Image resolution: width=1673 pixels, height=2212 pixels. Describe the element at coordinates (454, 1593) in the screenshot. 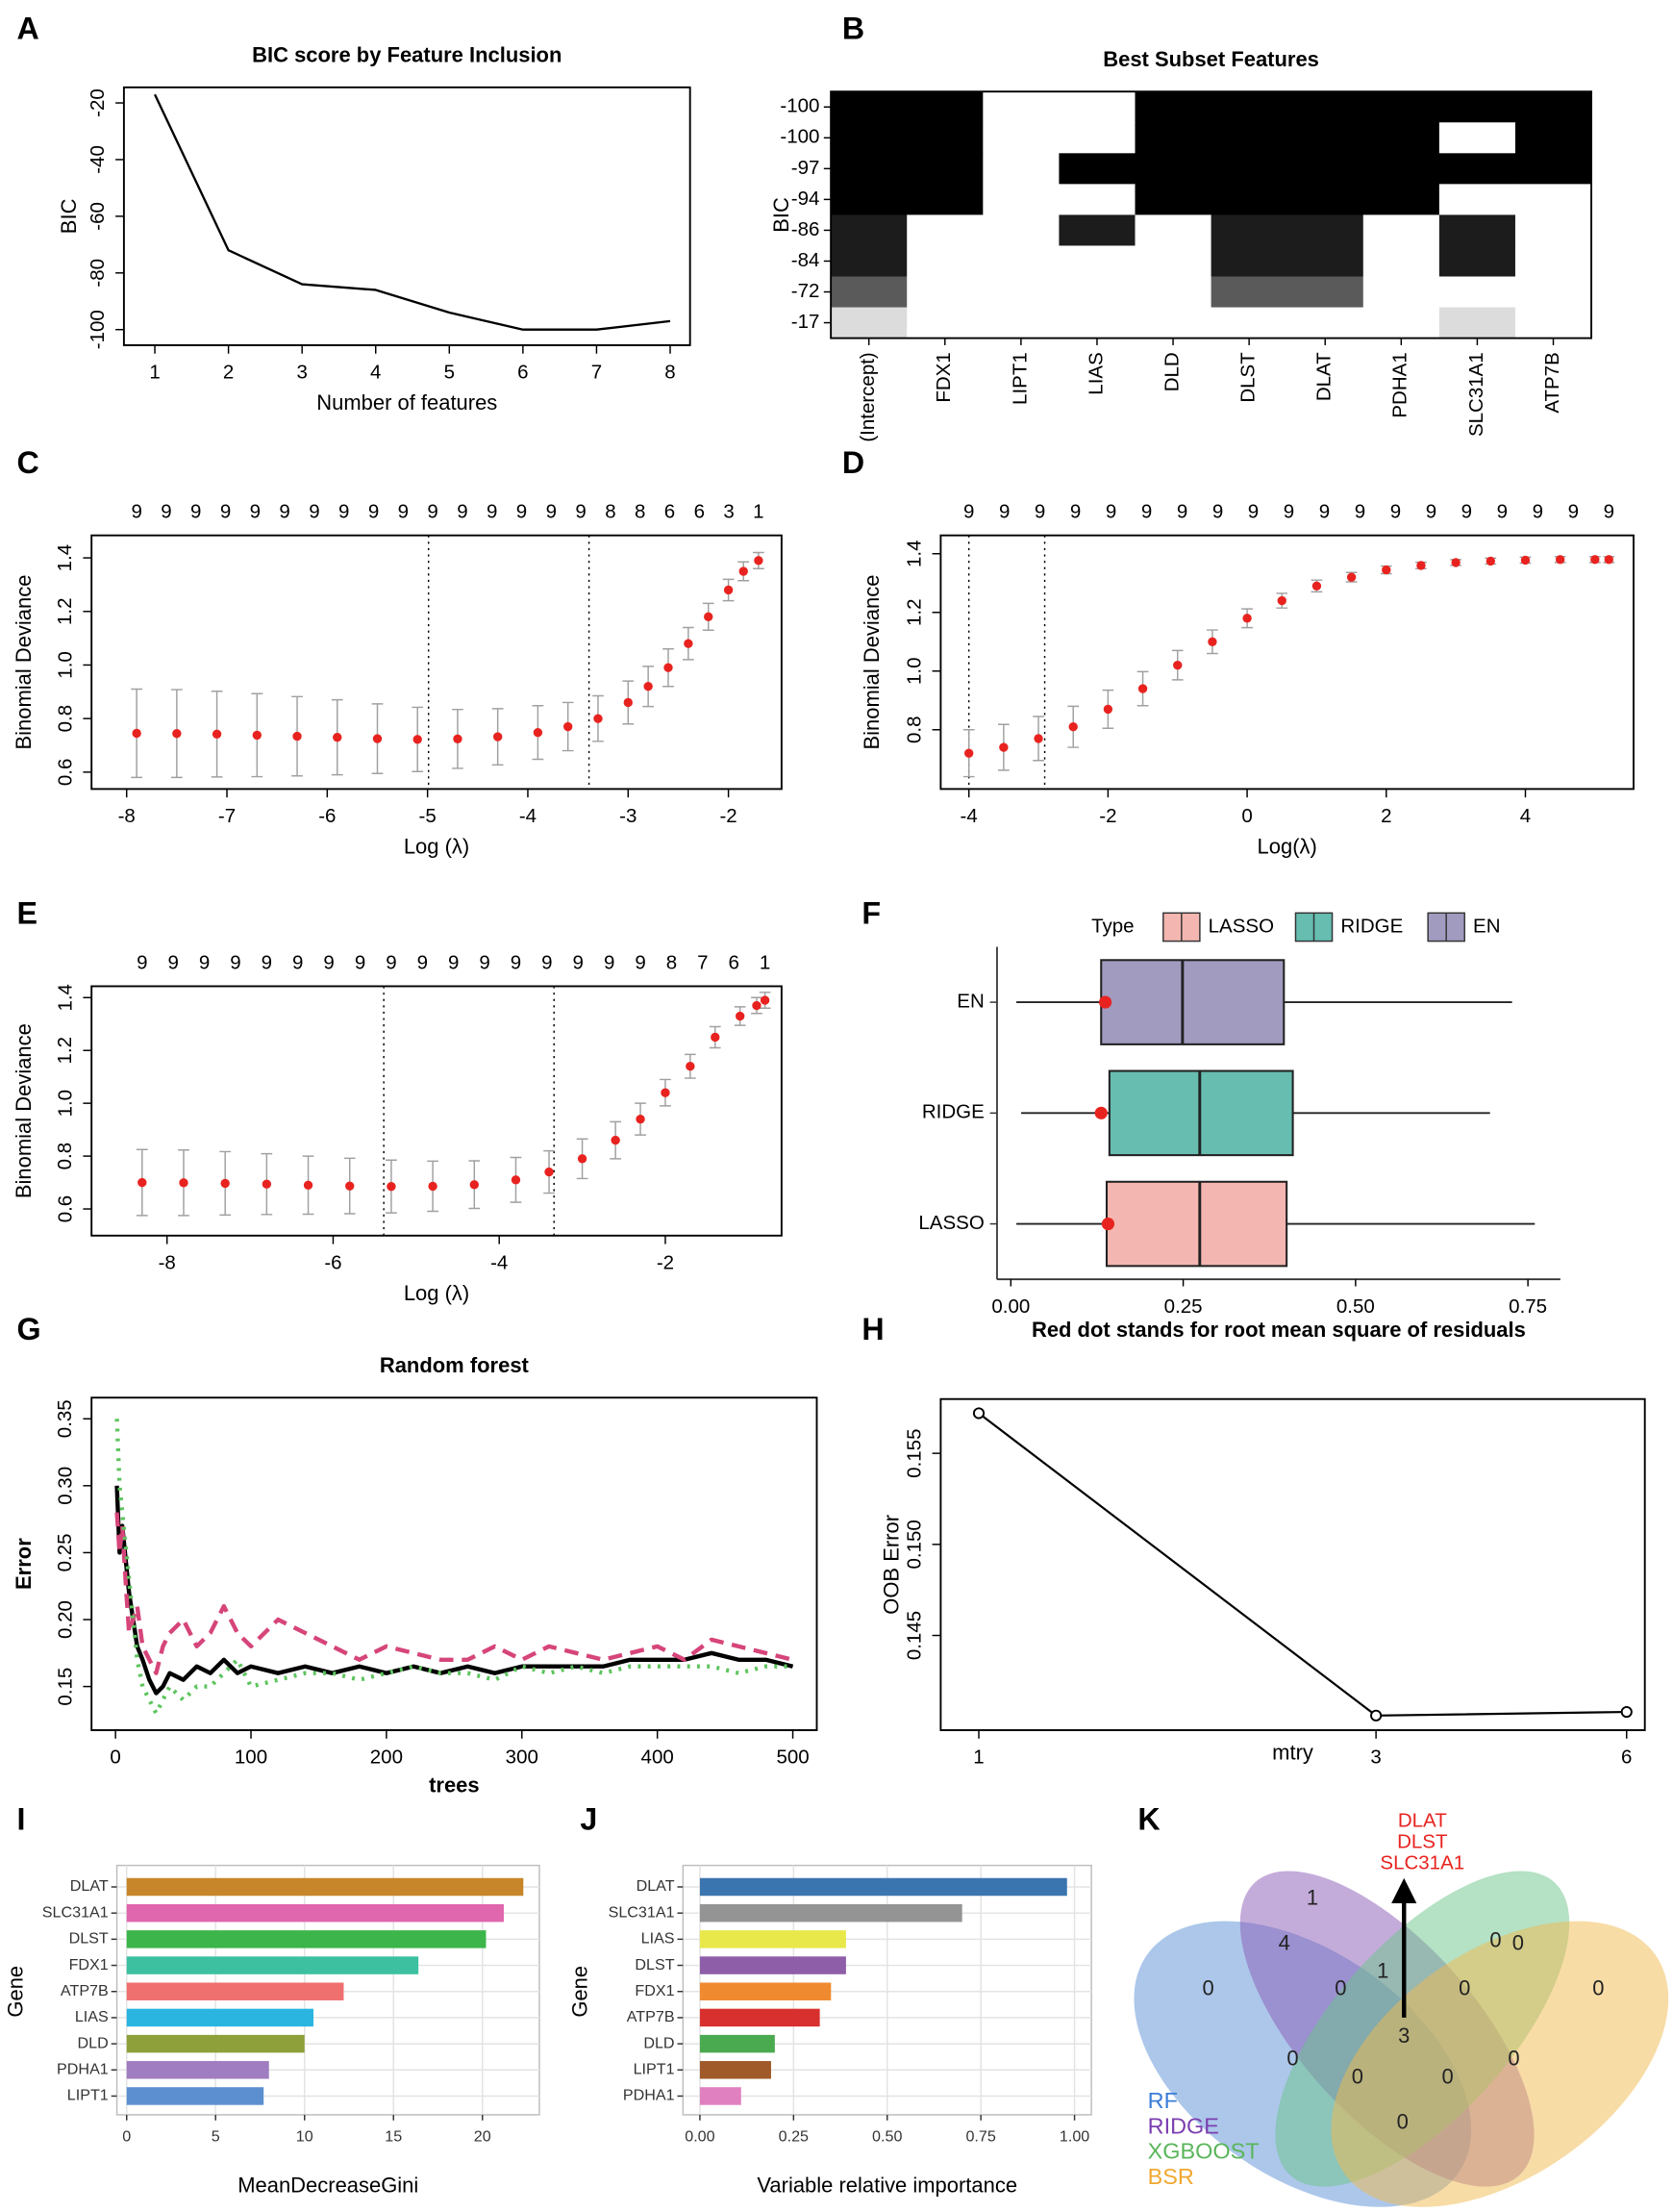

I see `series-line` at that location.